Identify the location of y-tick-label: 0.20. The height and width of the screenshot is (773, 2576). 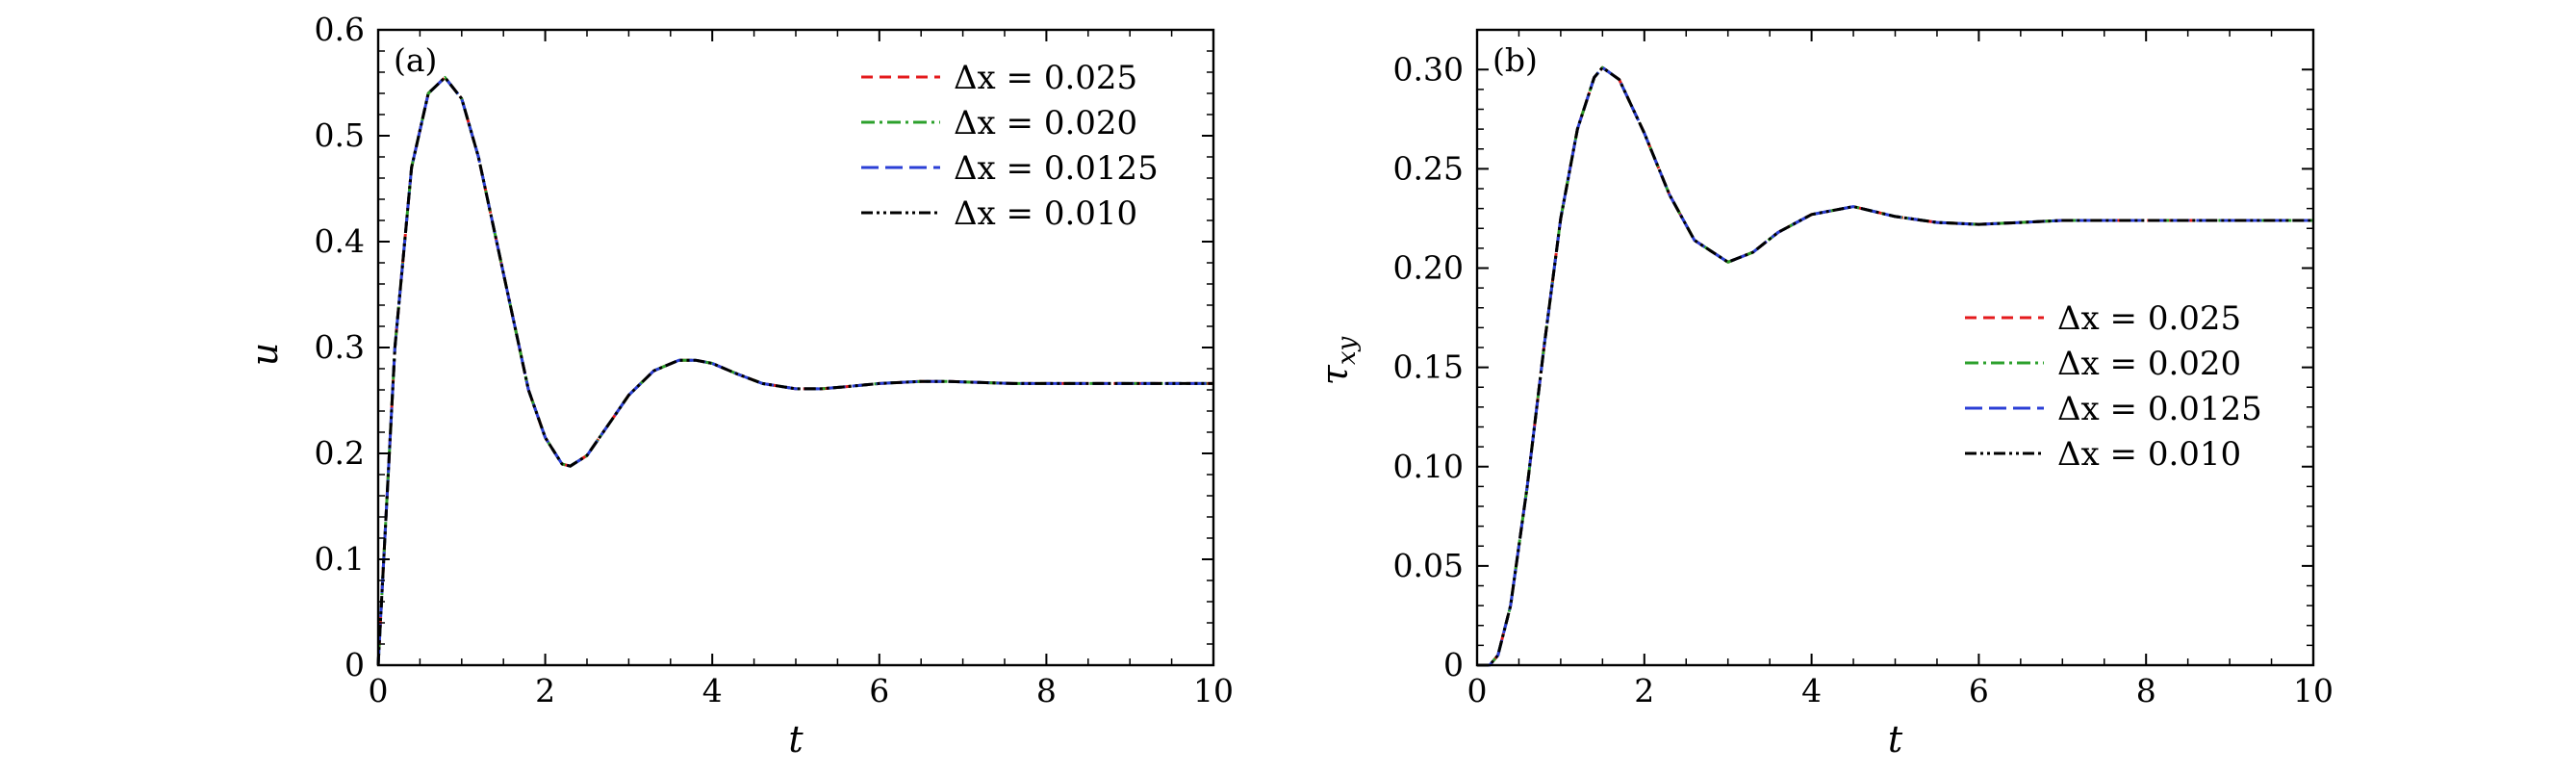
(1428, 268).